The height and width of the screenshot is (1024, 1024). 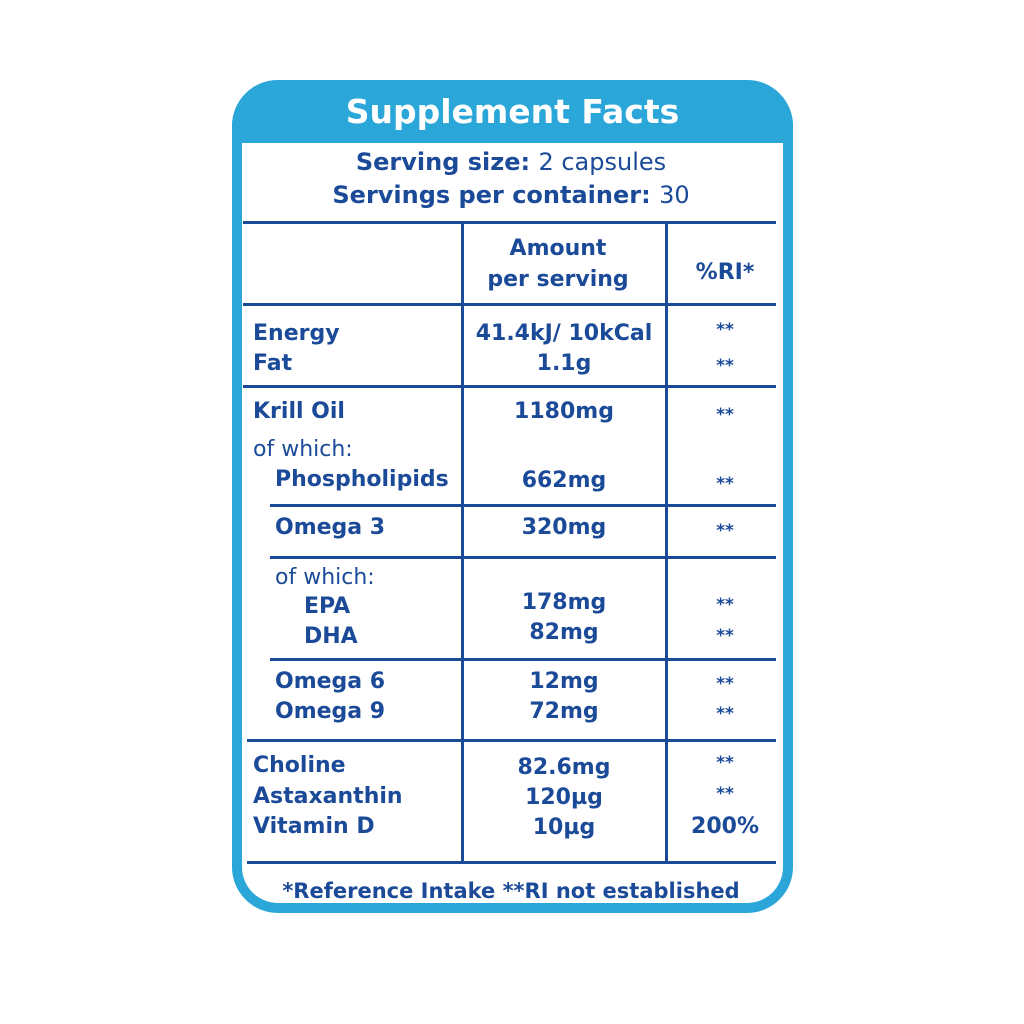 What do you see at coordinates (299, 411) in the screenshot?
I see `nutrient-name: Krill Oil` at bounding box center [299, 411].